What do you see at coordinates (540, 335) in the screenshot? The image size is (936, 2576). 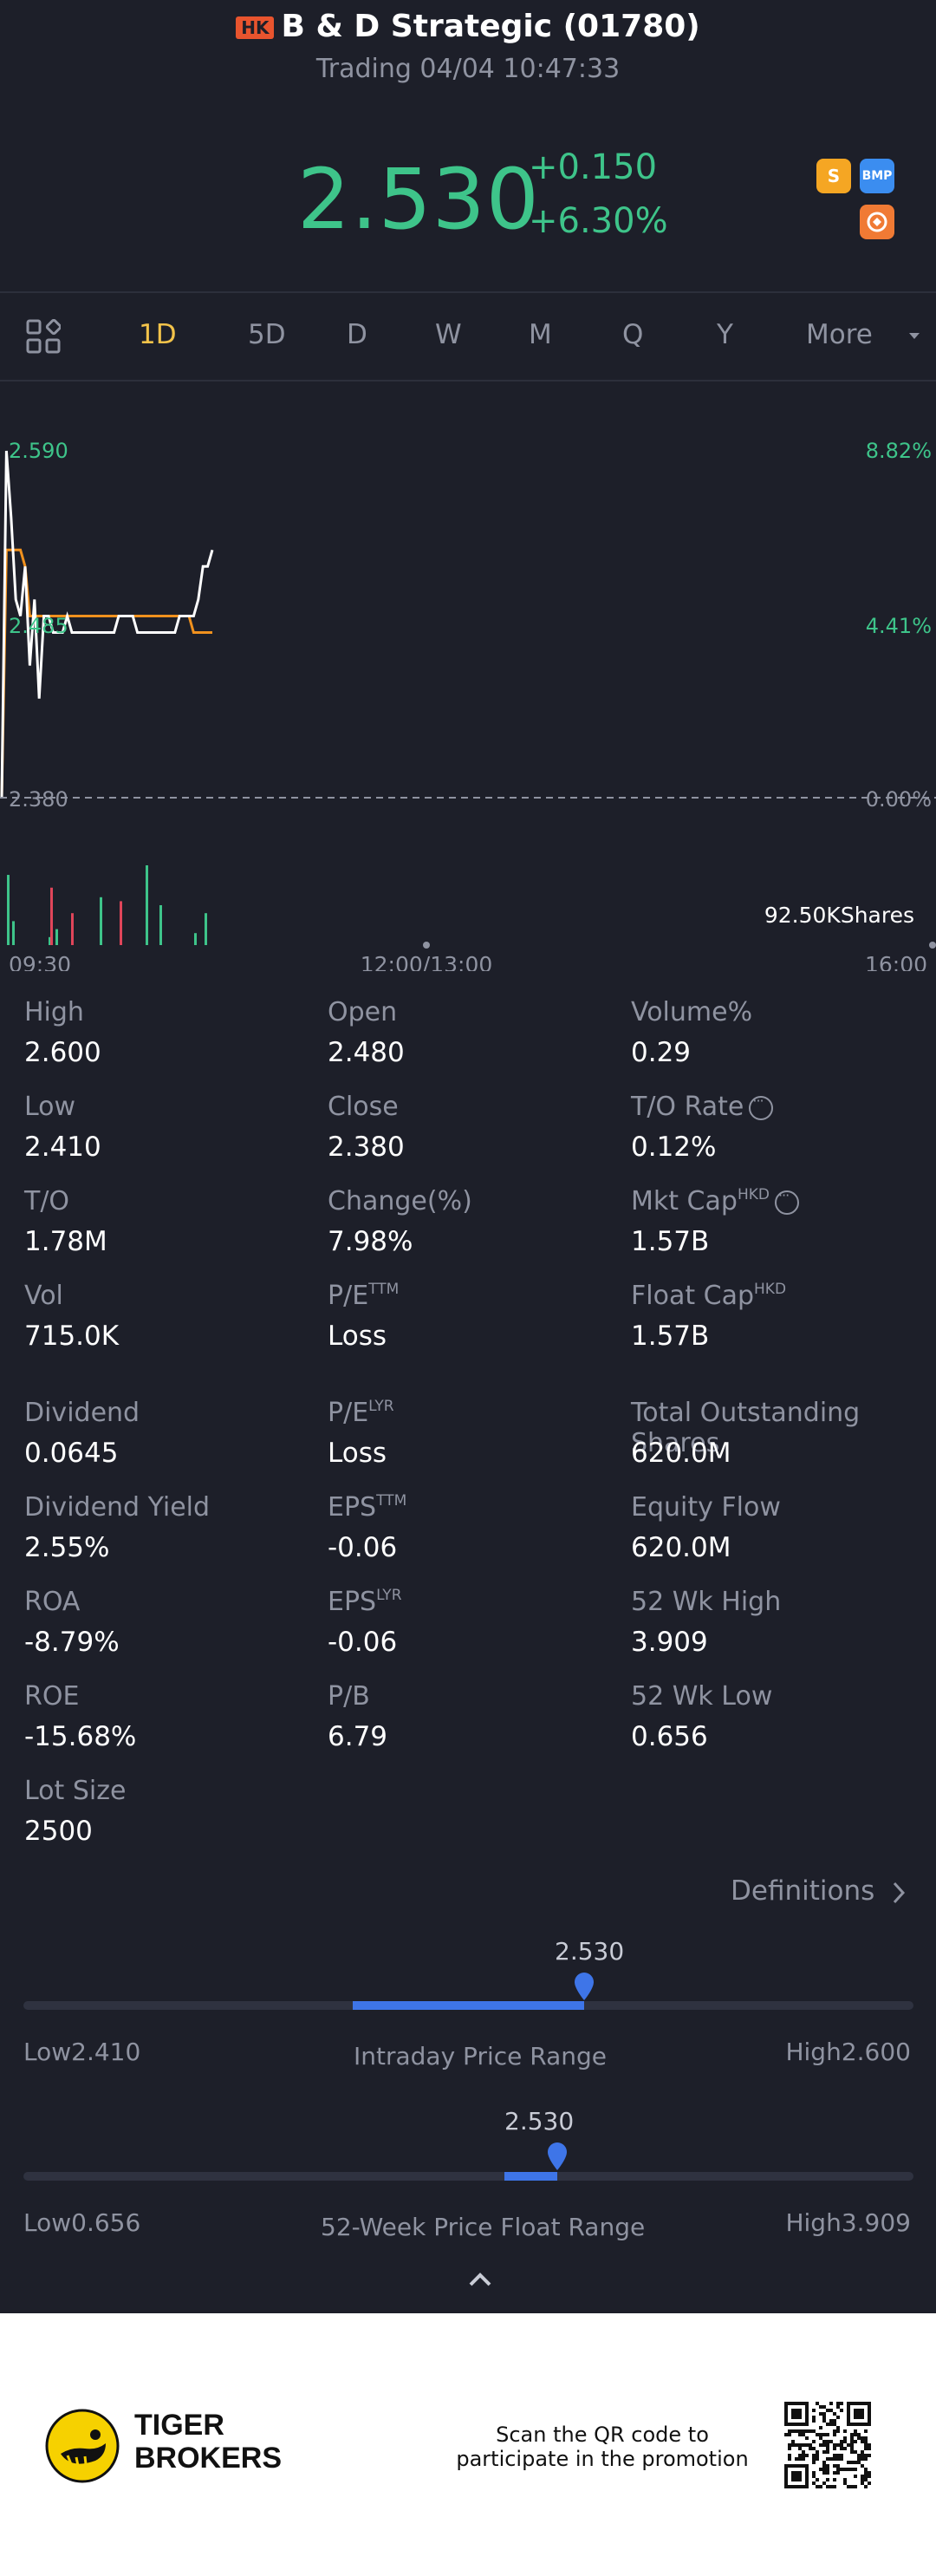 I see `tab-m: M` at bounding box center [540, 335].